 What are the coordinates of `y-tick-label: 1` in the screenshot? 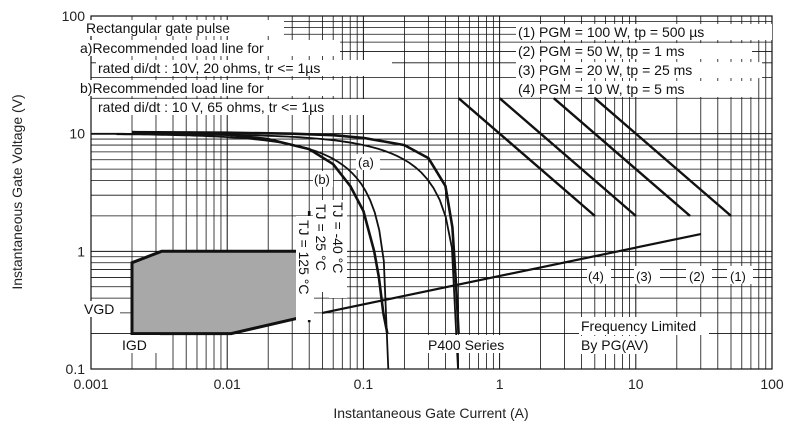 It's located at (81, 251).